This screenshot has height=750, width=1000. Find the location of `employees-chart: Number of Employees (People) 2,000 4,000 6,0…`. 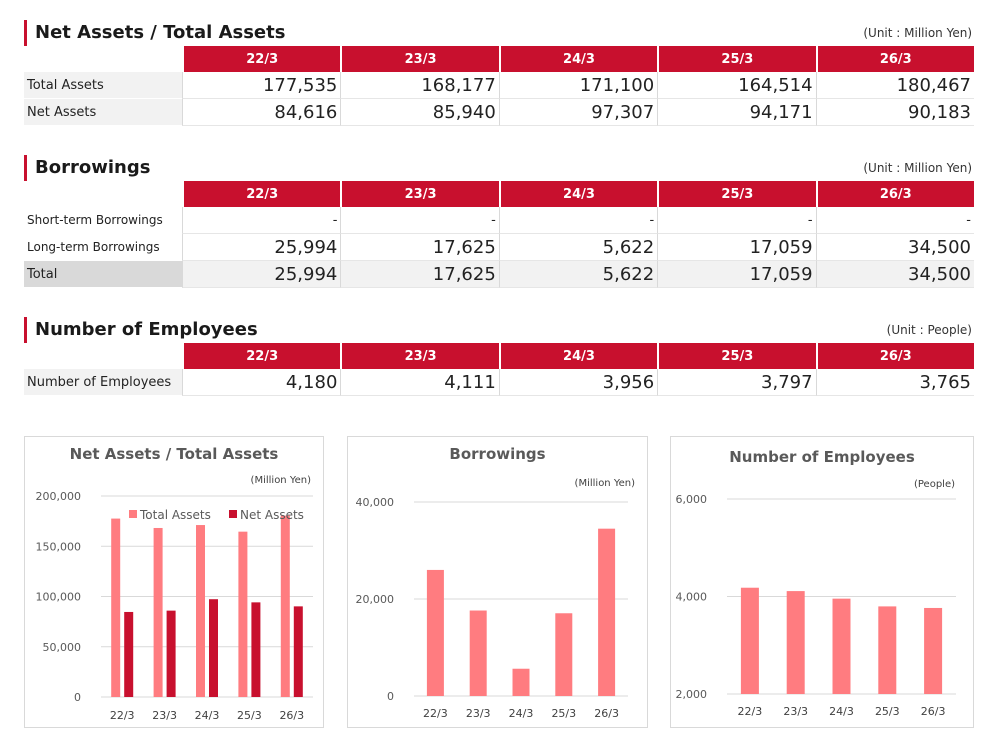

employees-chart: Number of Employees (People) 2,000 4,000 6,0… is located at coordinates (822, 582).